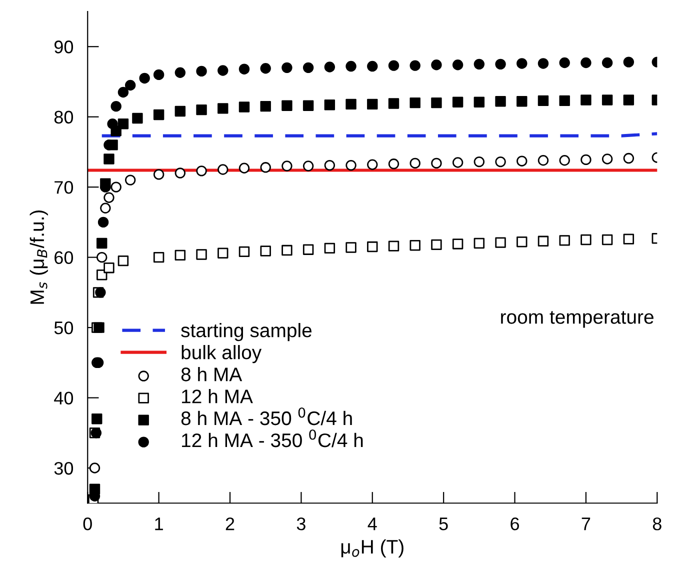 Image resolution: width=674 pixels, height=575 pixels. I want to click on legend-label: 8 h MA, so click(211, 374).